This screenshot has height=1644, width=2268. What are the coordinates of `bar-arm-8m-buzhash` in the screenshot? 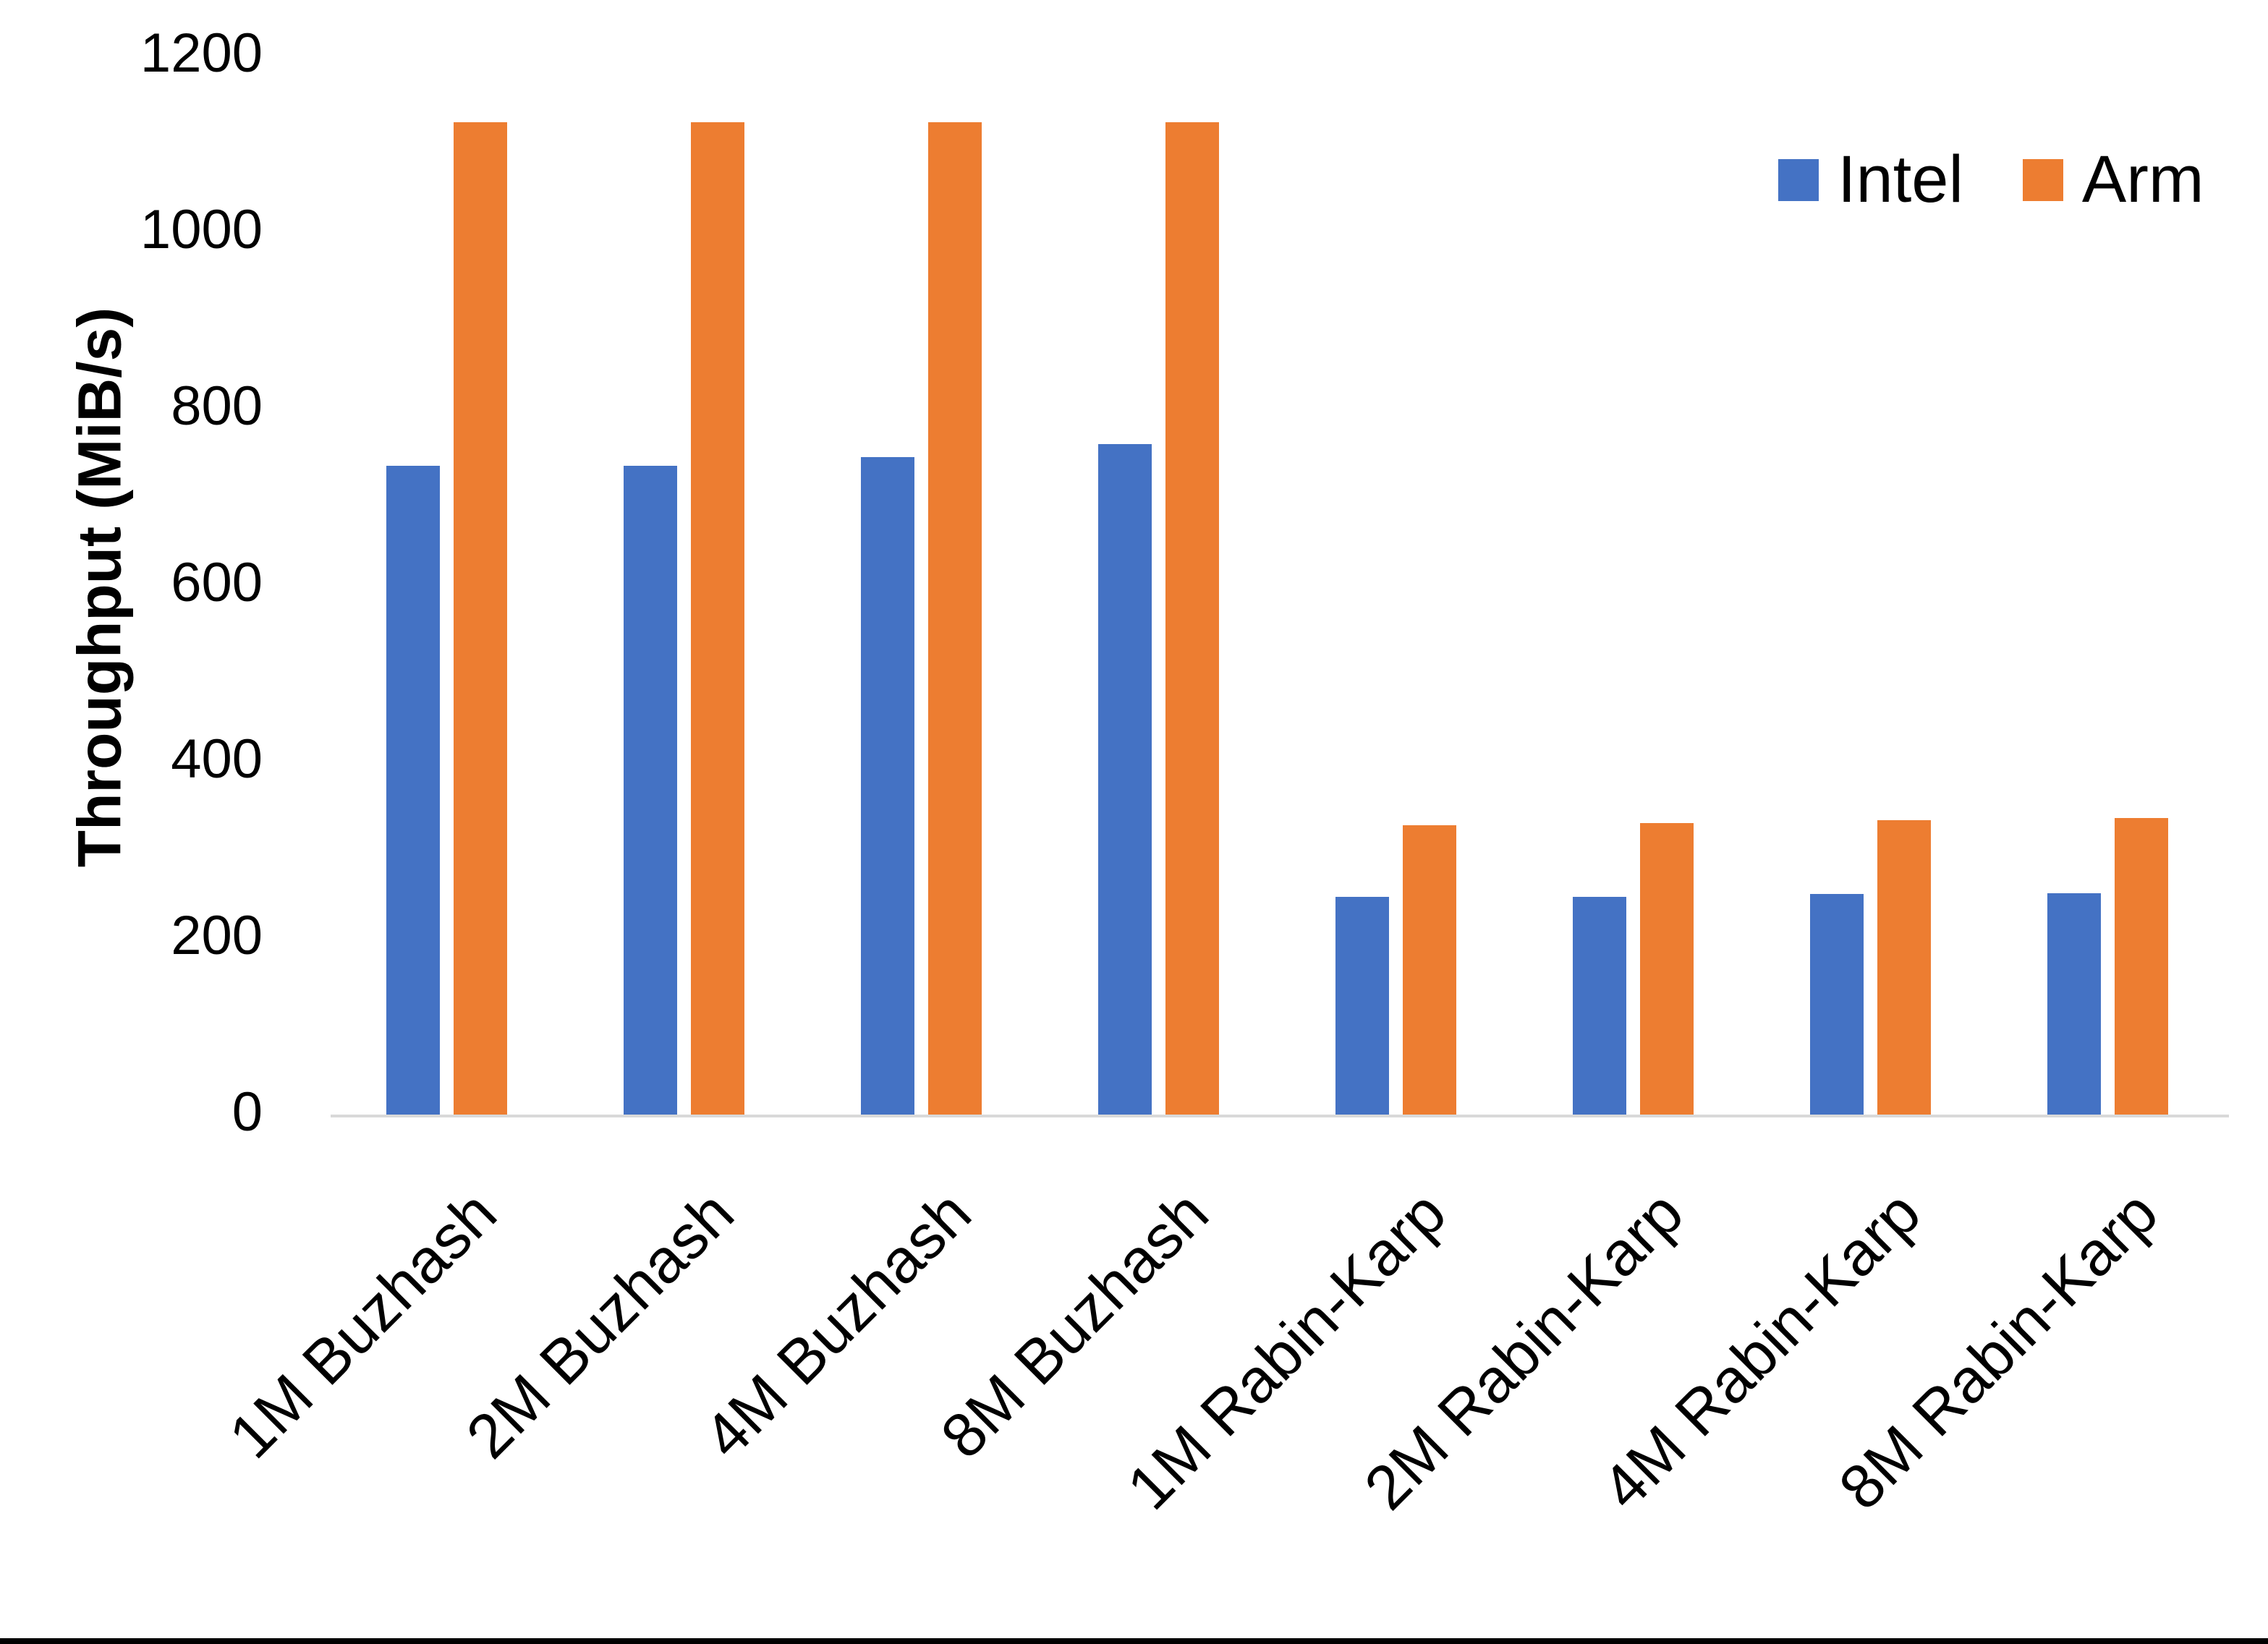 It's located at (1192, 618).